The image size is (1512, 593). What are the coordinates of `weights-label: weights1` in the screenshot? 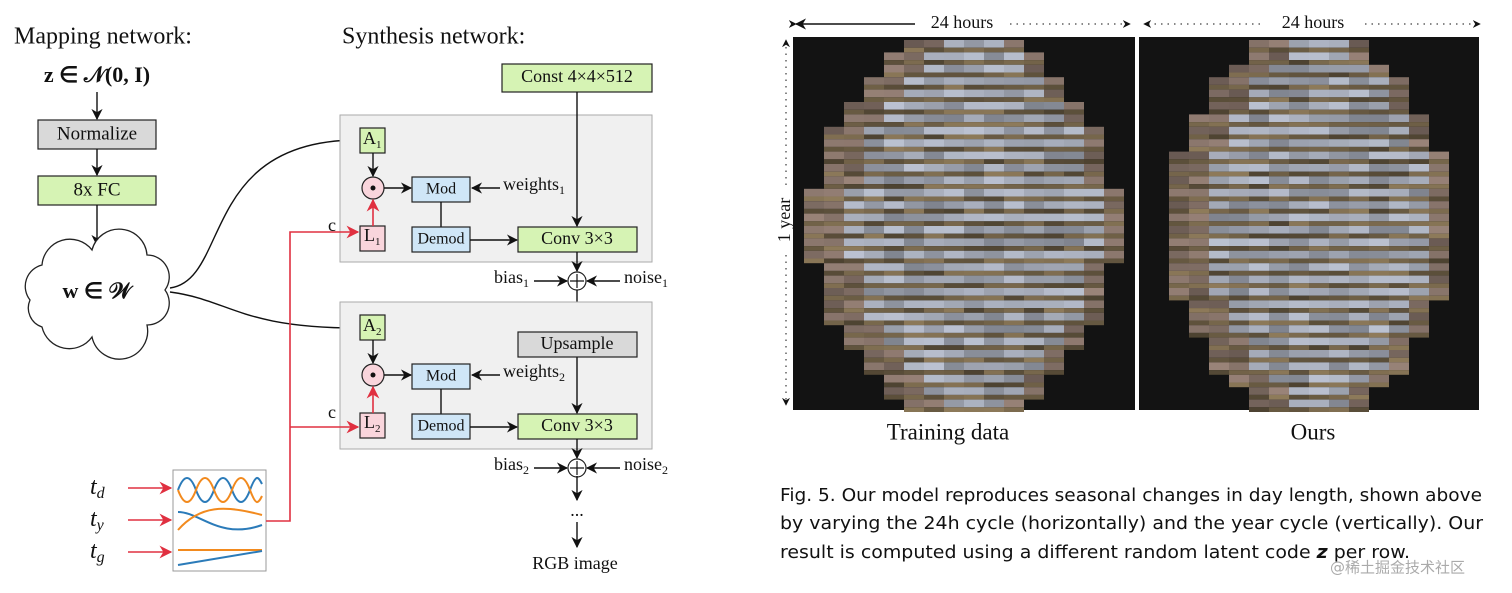 It's located at (534, 185).